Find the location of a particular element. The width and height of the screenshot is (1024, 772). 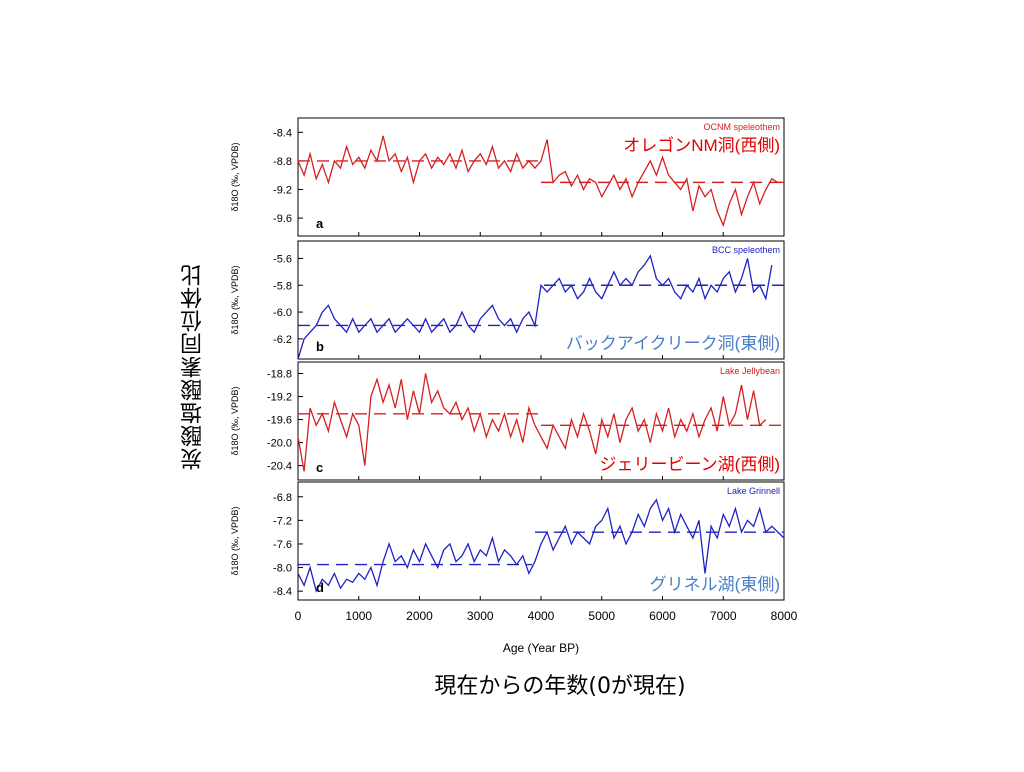

overall-y-axis-title: 炭酸塩酸素同位体比 is located at coordinates (193, 367).